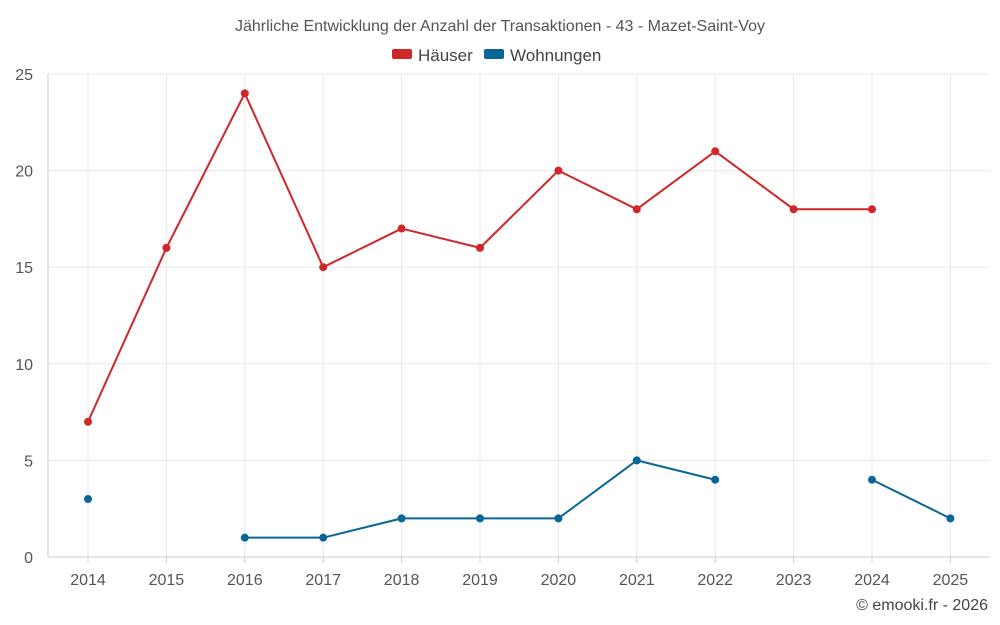 This screenshot has width=1000, height=625. I want to click on x-tick-label: 2023, so click(794, 580).